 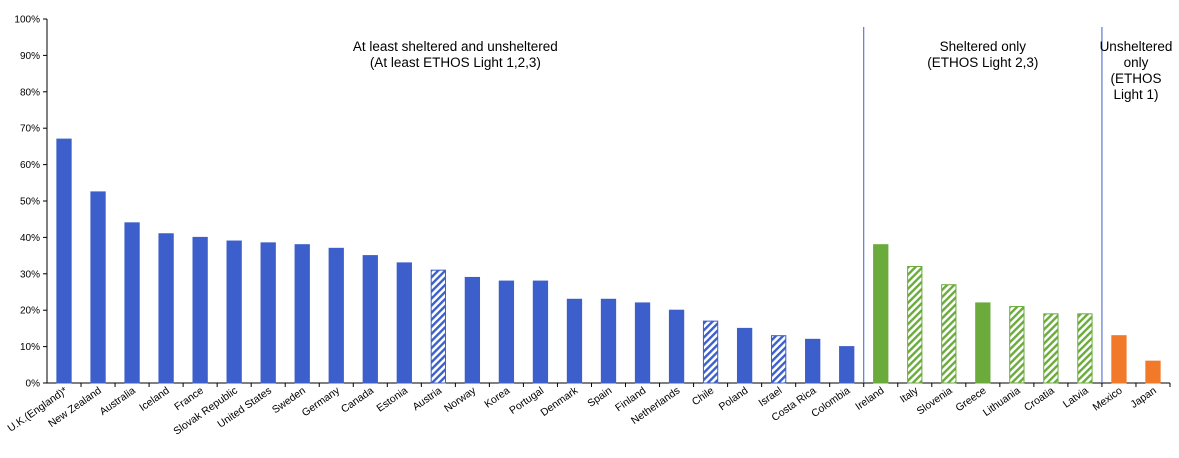 I want to click on y-tick-label: 40%, so click(x=30, y=238).